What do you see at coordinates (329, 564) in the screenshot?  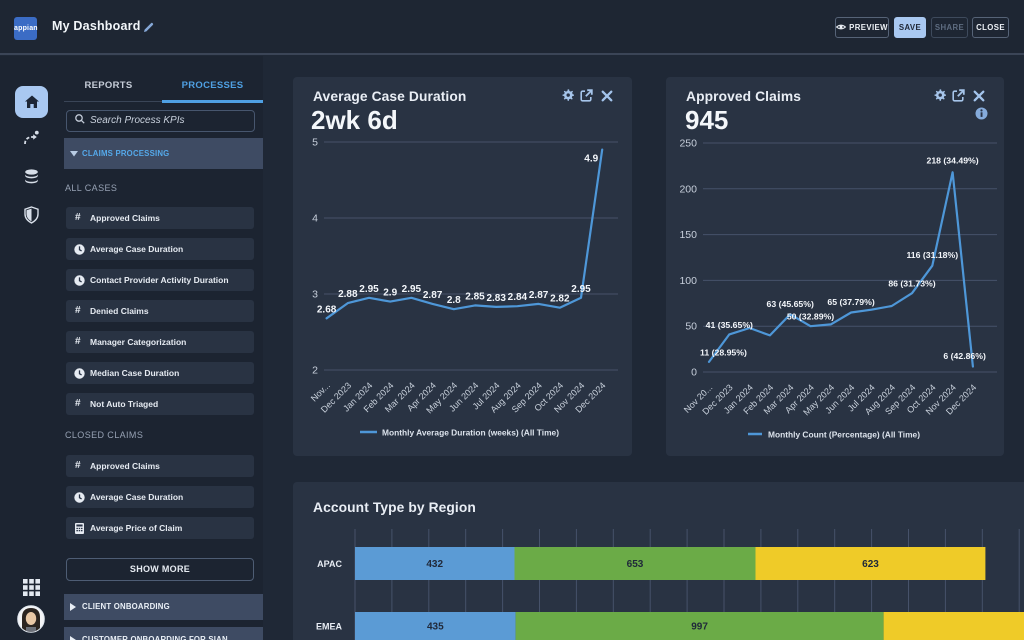 I see `svg-text: APAC` at bounding box center [329, 564].